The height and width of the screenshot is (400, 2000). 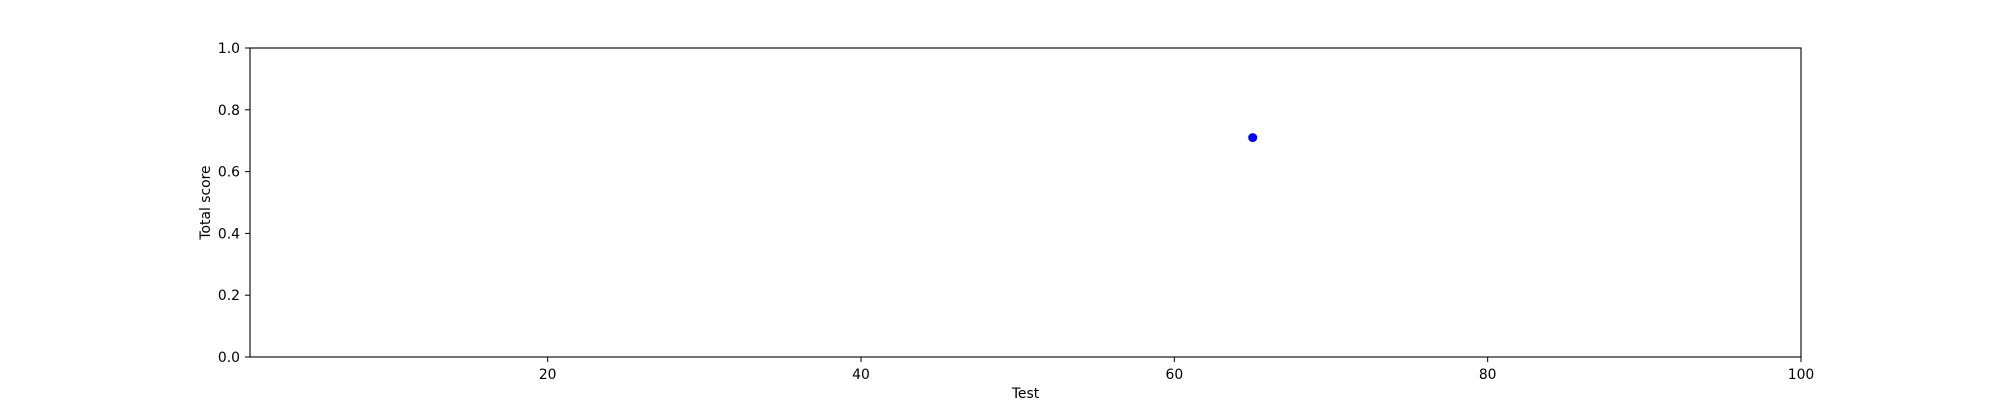 I want to click on y-tick-label: 0.6, so click(x=229, y=173).